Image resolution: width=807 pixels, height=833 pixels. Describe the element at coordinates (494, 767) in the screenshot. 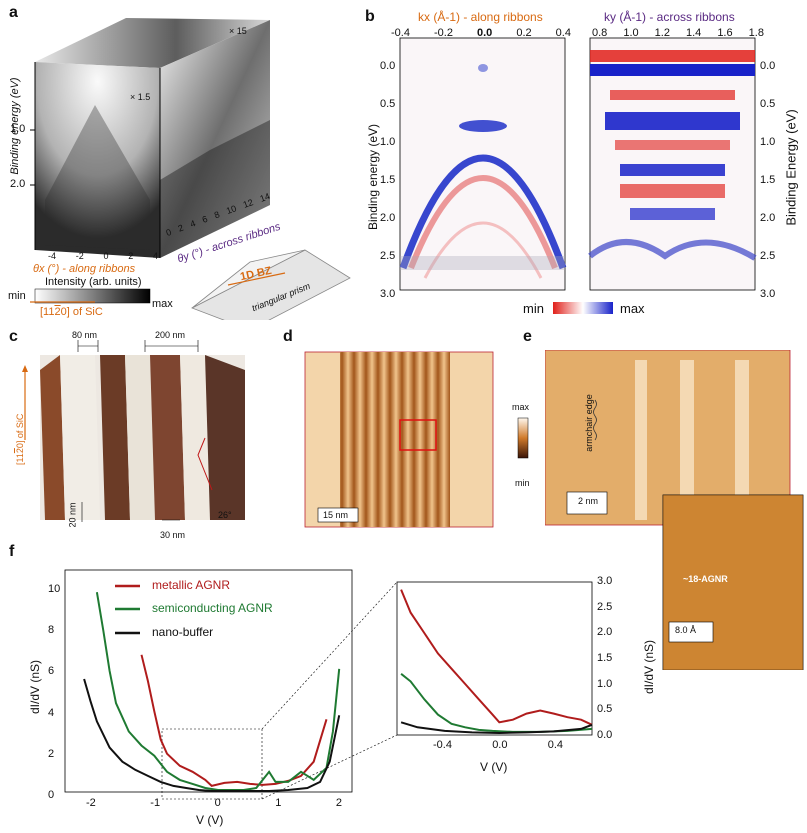

I see `inset-xlabel: V (V)` at that location.